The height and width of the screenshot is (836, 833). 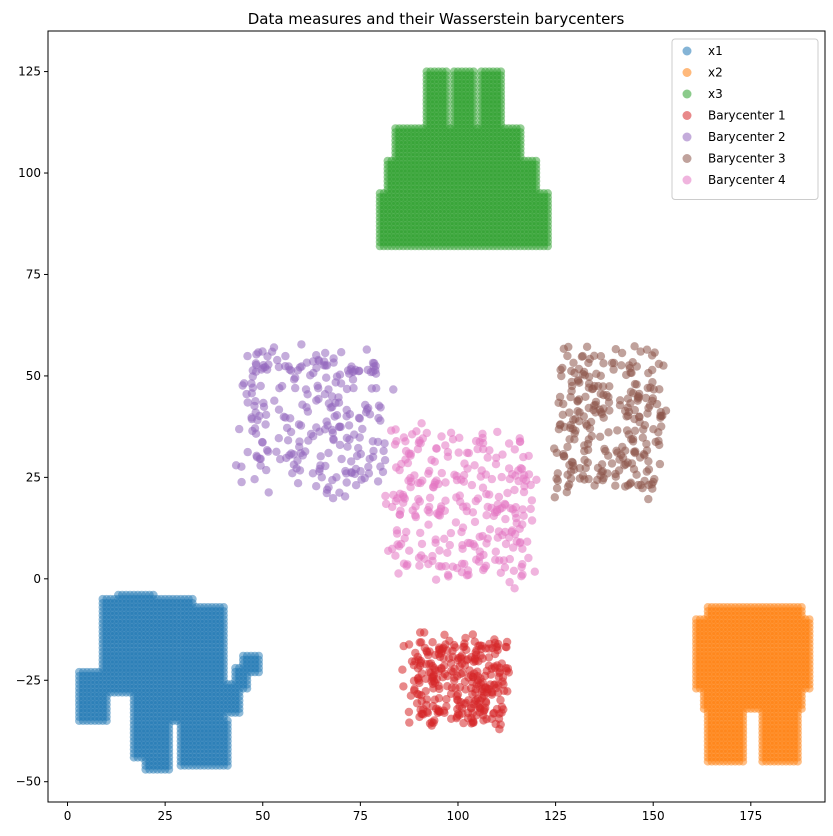 I want to click on x-tick-label: 175, so click(x=750, y=816).